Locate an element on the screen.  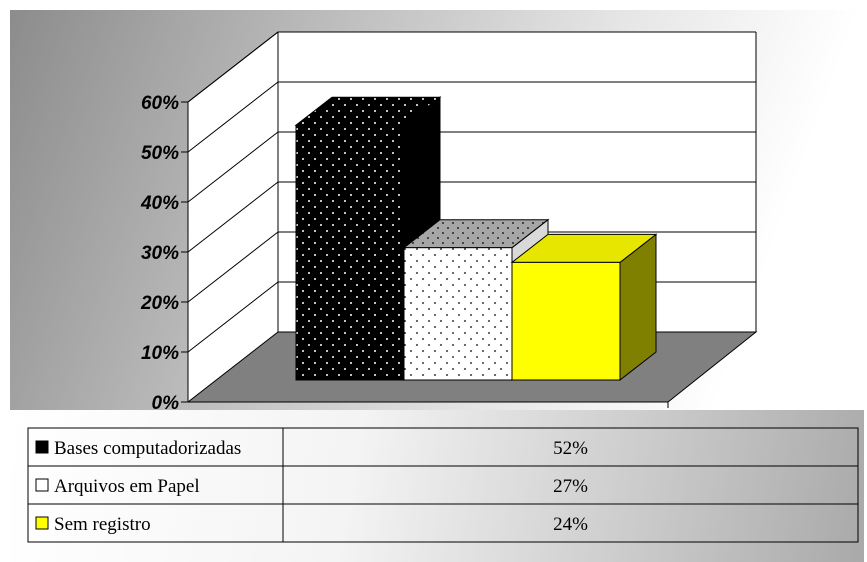
legend-label: Bases computadorizadas is located at coordinates (147, 448).